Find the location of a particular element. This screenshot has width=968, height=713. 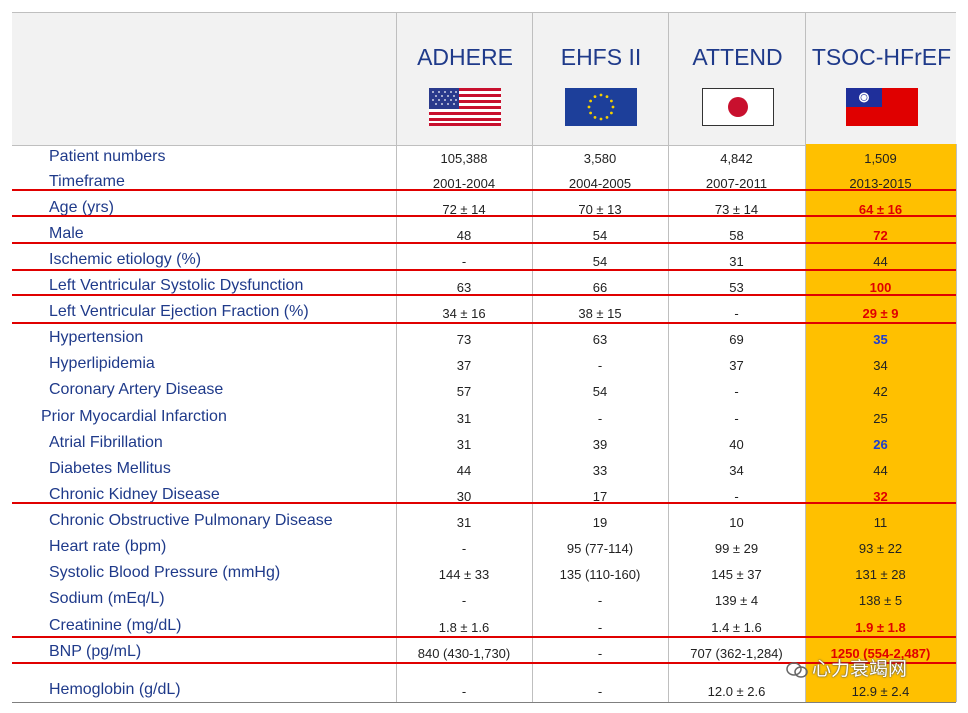

value-cell: 33 is located at coordinates (600, 470).